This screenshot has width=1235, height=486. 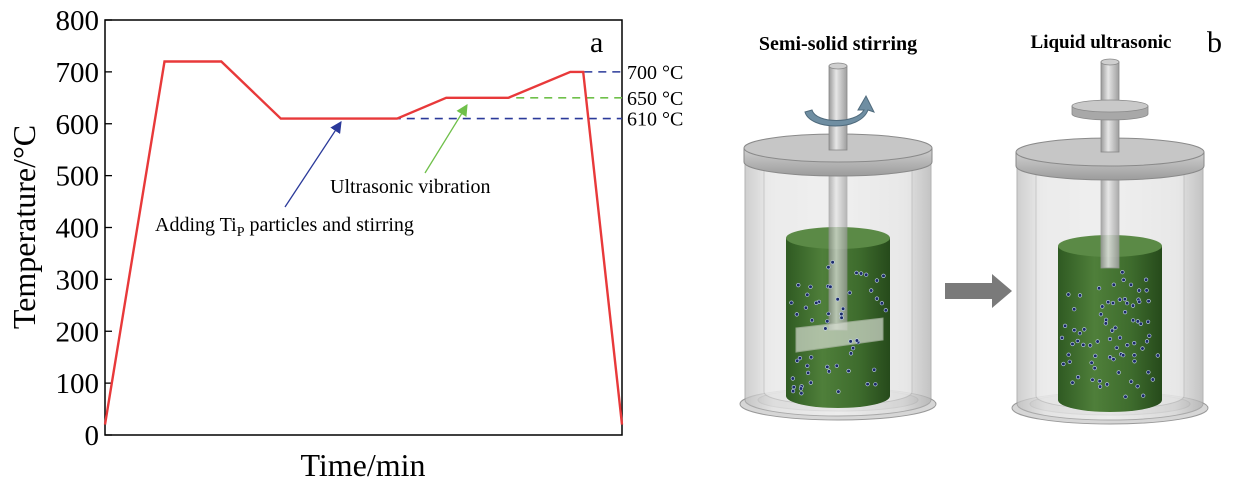 What do you see at coordinates (838, 328) in the screenshot?
I see `particles-left` at bounding box center [838, 328].